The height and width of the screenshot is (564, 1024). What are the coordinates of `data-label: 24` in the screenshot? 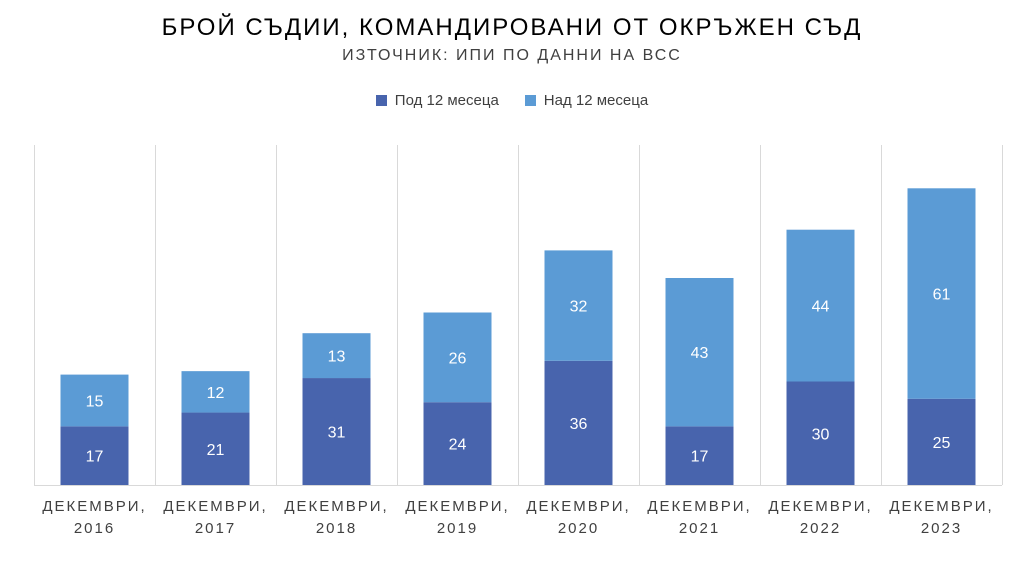 It's located at (458, 445).